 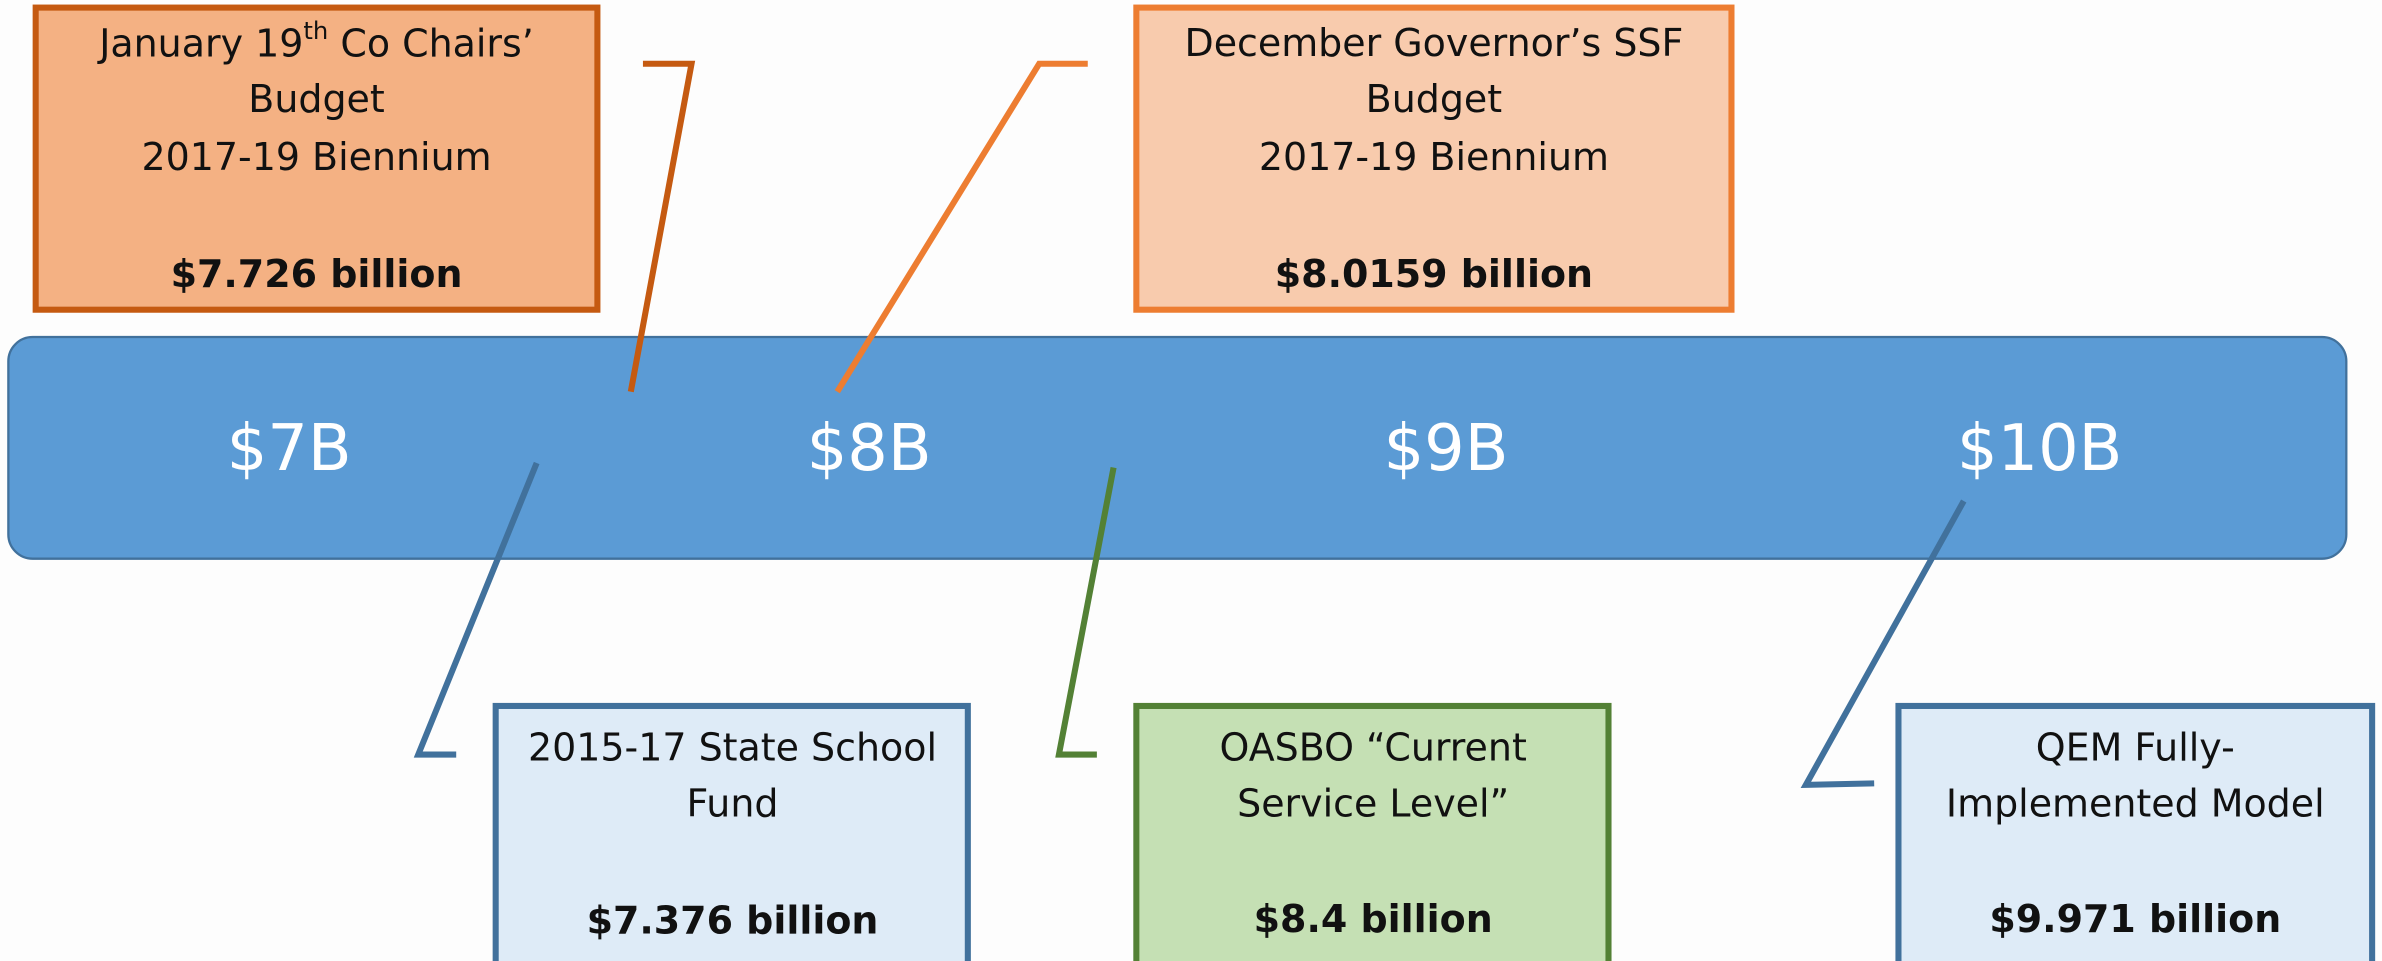 I want to click on box: 2015-17 State School Fund $7.376 billion, so click(x=731, y=831).